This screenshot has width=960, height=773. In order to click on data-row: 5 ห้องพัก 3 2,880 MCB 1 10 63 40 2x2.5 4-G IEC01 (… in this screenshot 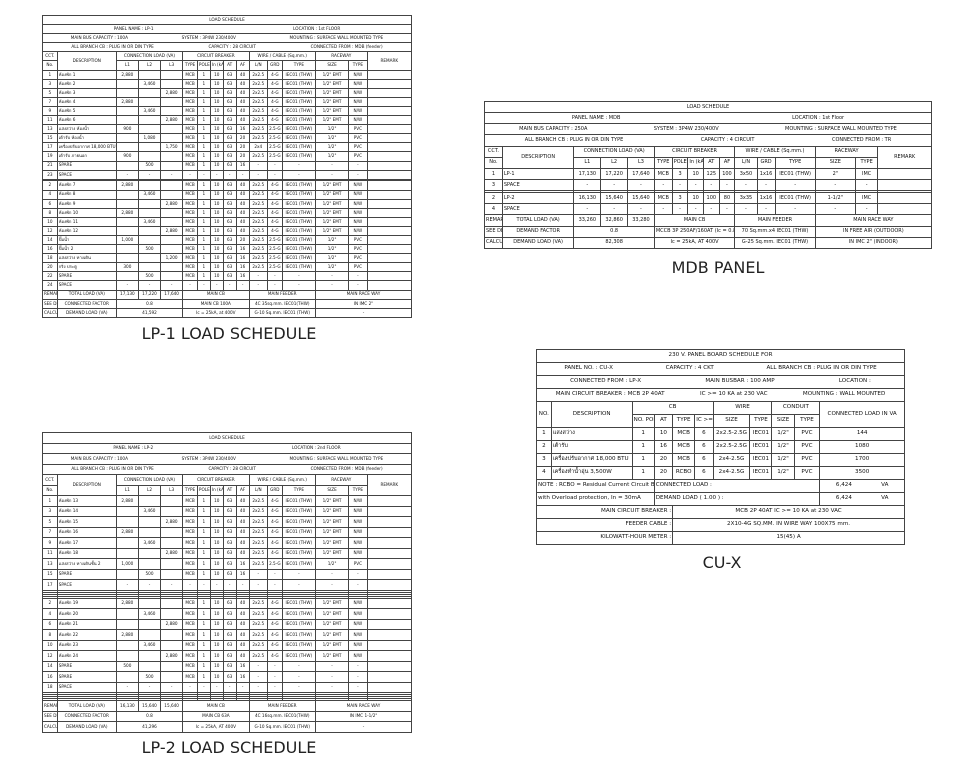, I will do `click(227, 92)`.